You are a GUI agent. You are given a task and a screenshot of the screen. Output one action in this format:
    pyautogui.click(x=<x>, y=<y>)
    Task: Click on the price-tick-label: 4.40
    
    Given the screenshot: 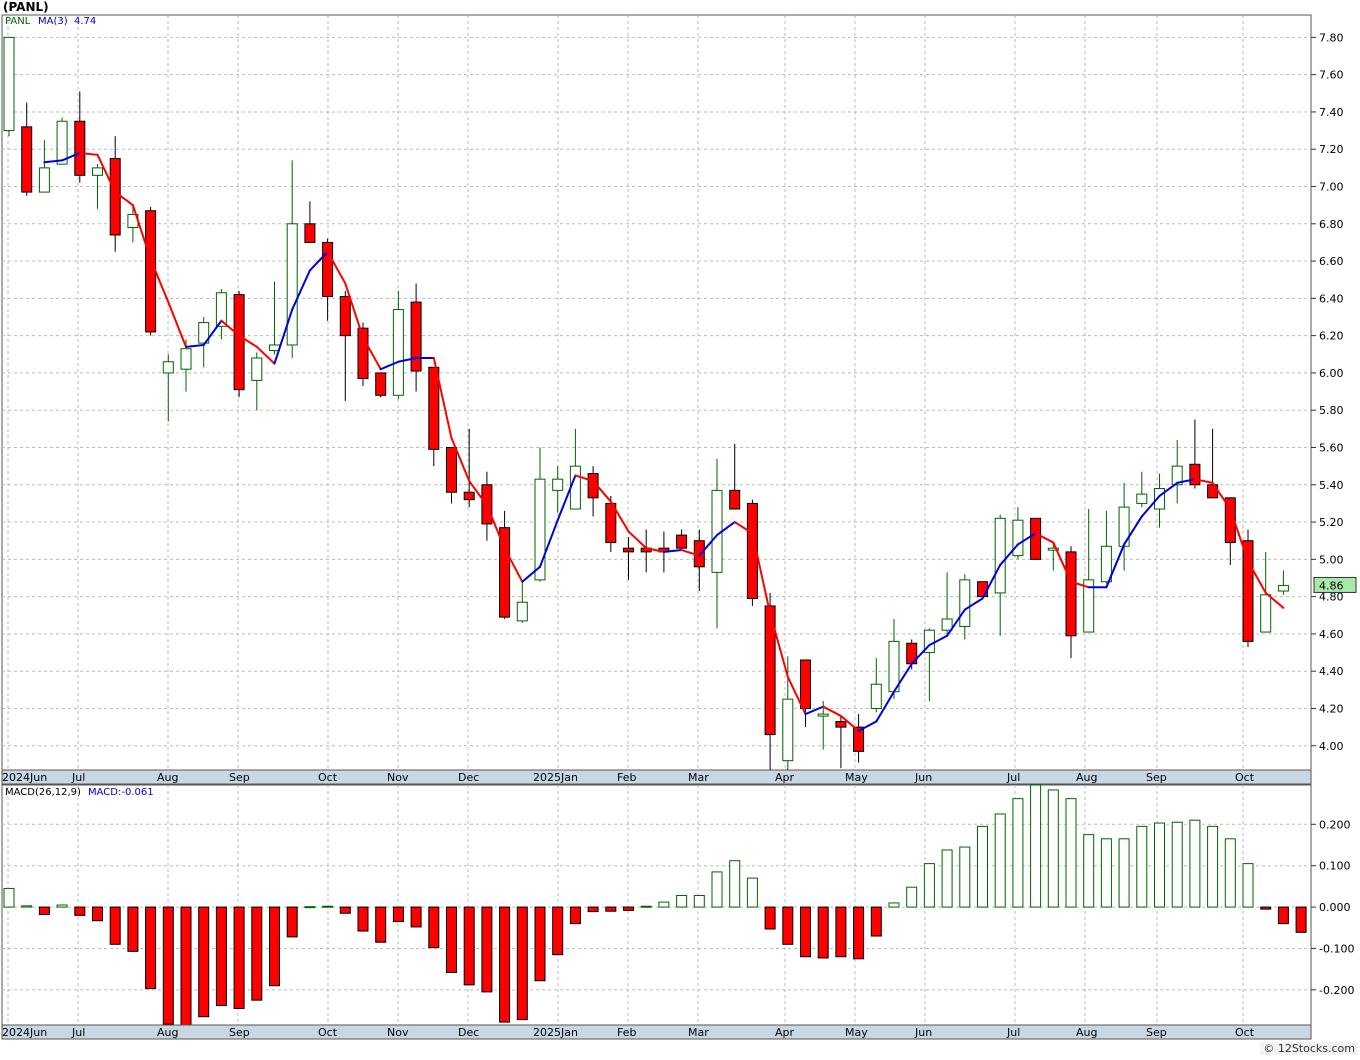 What is the action you would take?
    pyautogui.click(x=1331, y=671)
    